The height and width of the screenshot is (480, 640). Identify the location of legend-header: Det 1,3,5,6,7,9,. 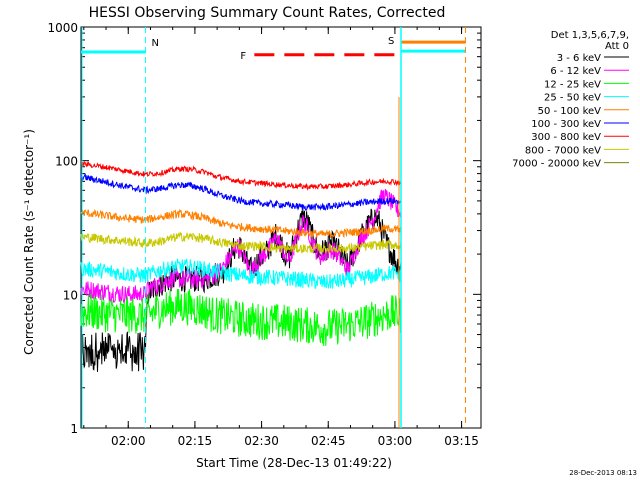
(590, 35).